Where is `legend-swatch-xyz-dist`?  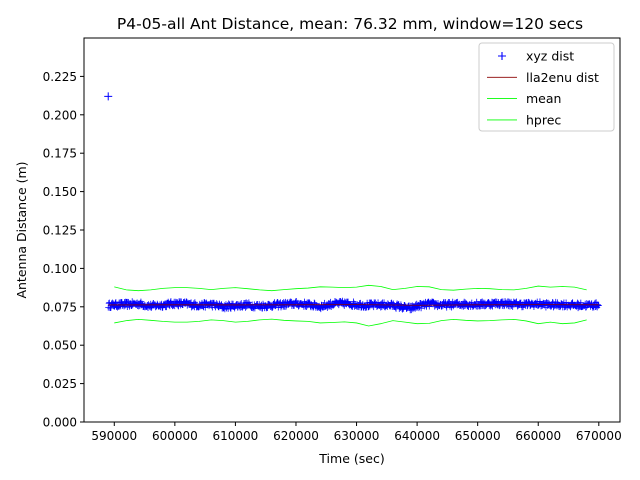 legend-swatch-xyz-dist is located at coordinates (502, 56).